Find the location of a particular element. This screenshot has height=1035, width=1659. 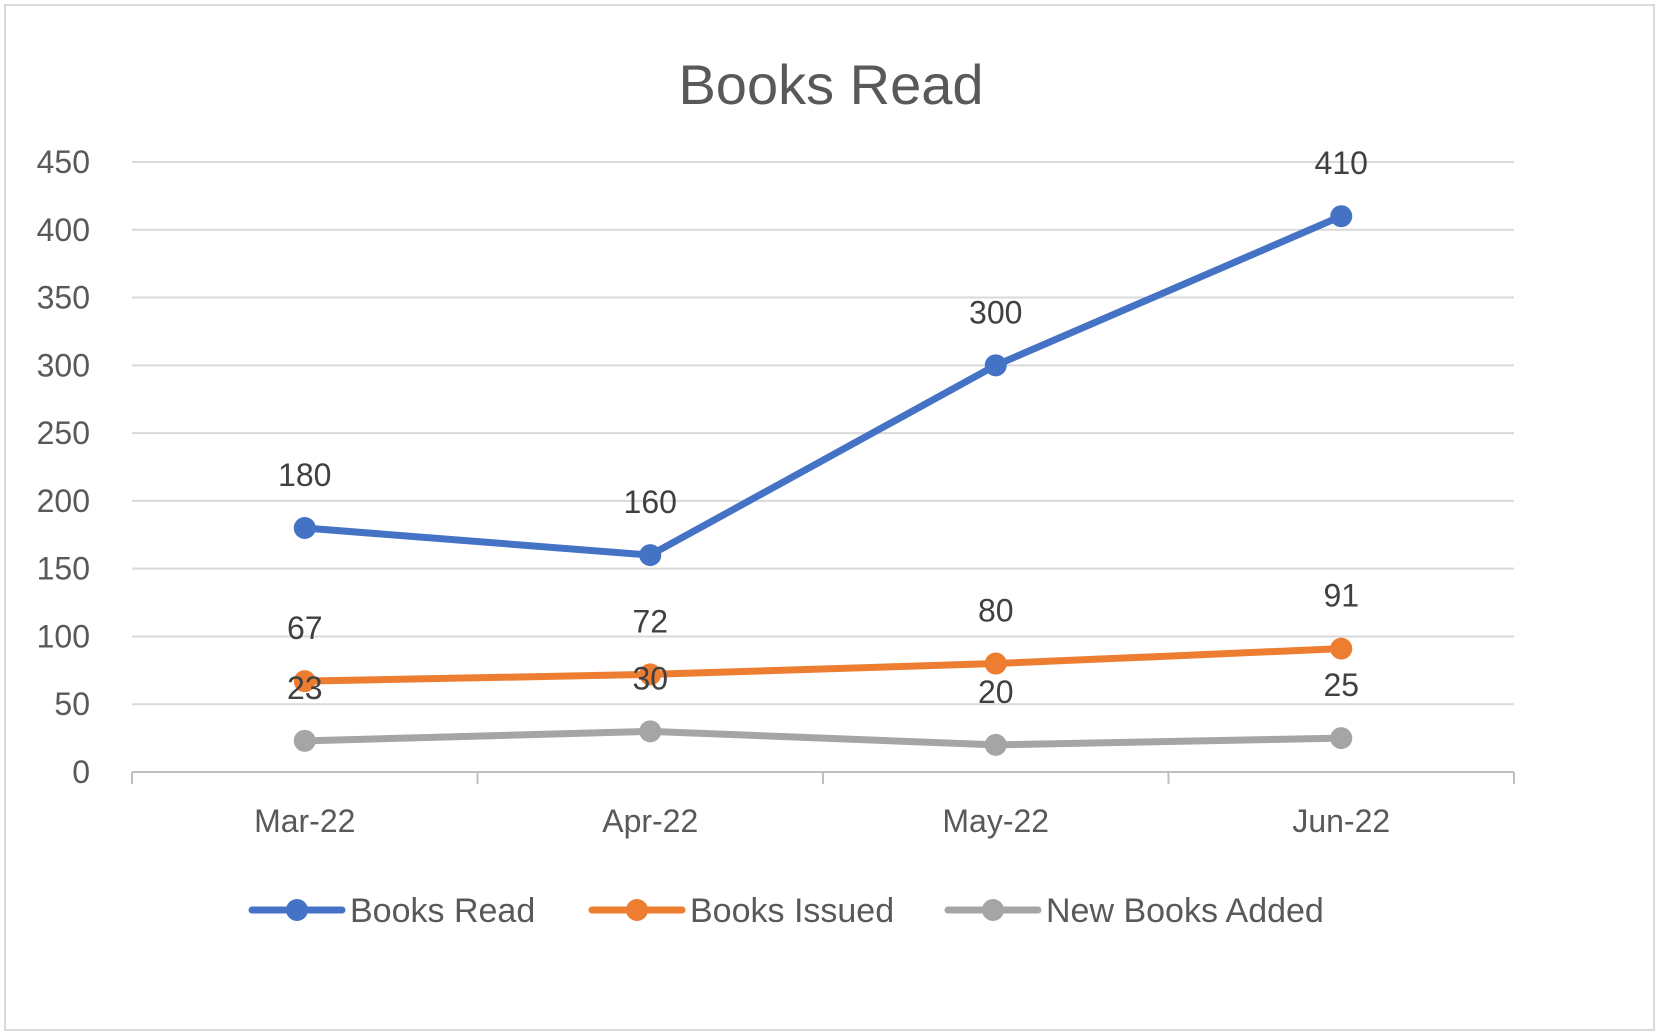

legend-label: Books Read is located at coordinates (442, 911).